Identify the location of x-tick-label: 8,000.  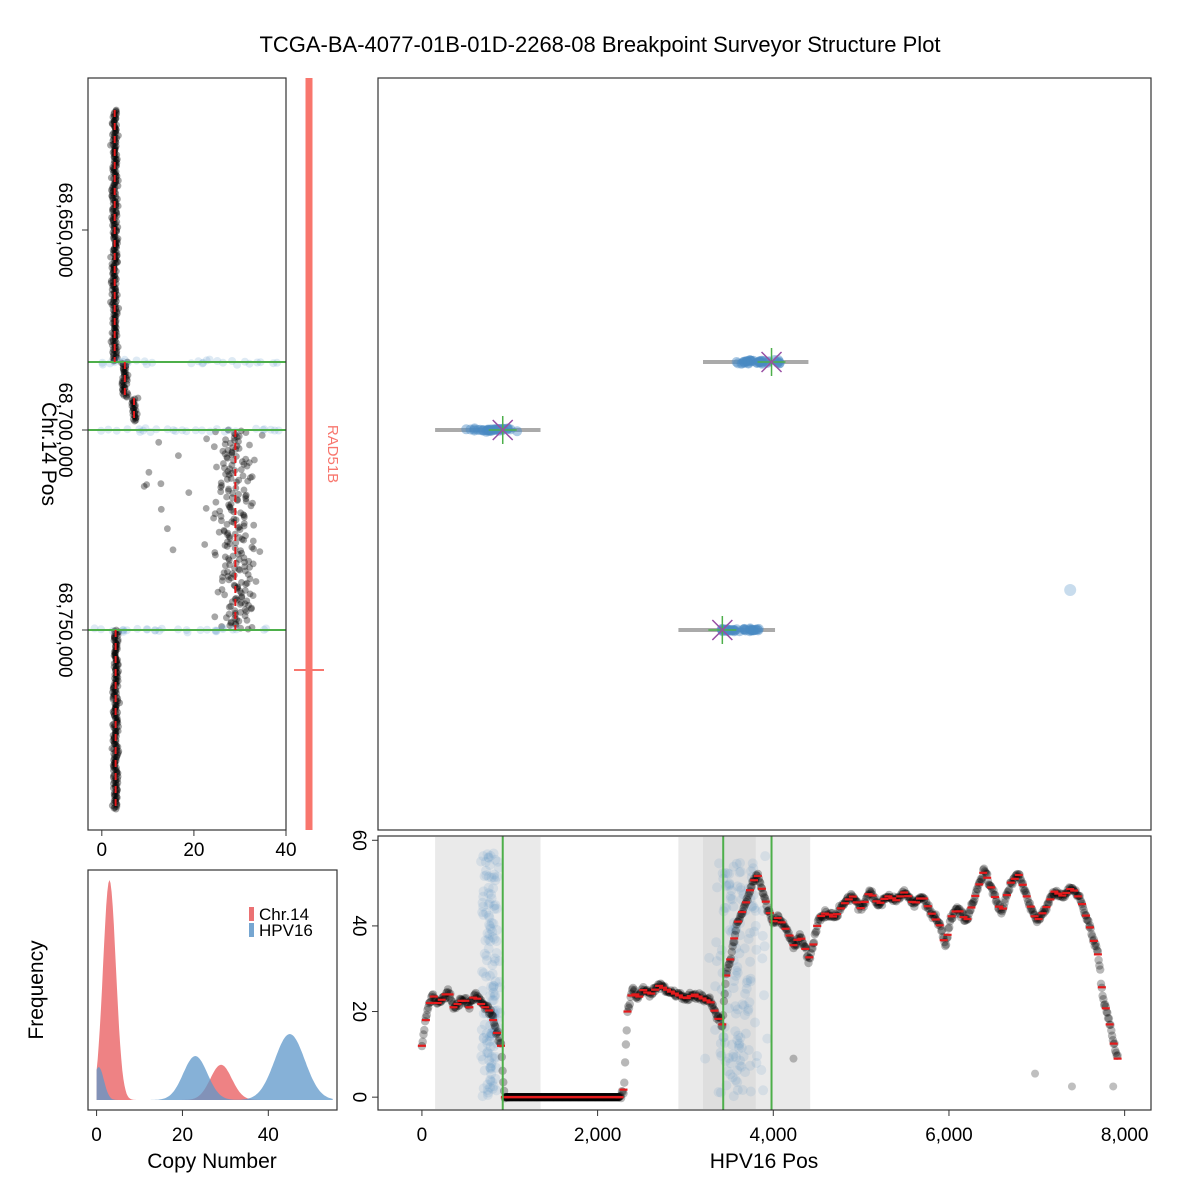
(1125, 1135).